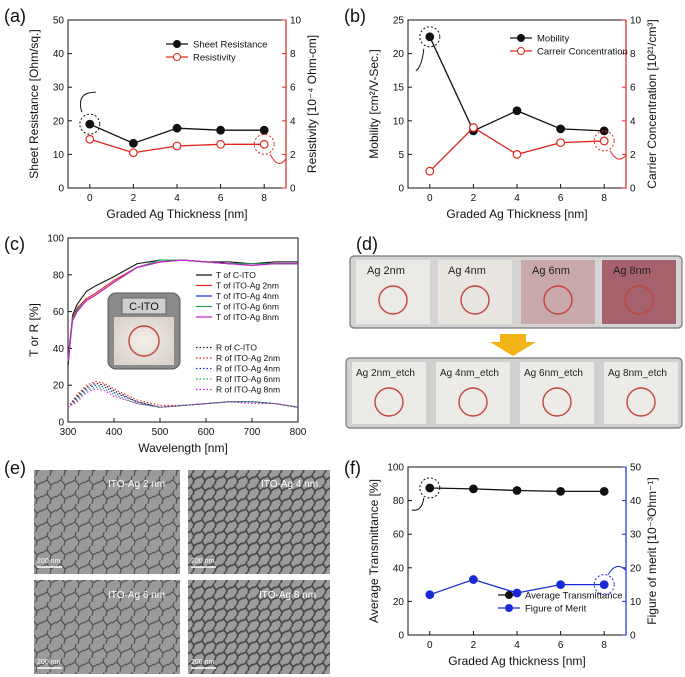 This screenshot has width=685, height=677. What do you see at coordinates (136, 595) in the screenshot?
I see `sem-label-6nm: ITO-Ag 6 nm` at bounding box center [136, 595].